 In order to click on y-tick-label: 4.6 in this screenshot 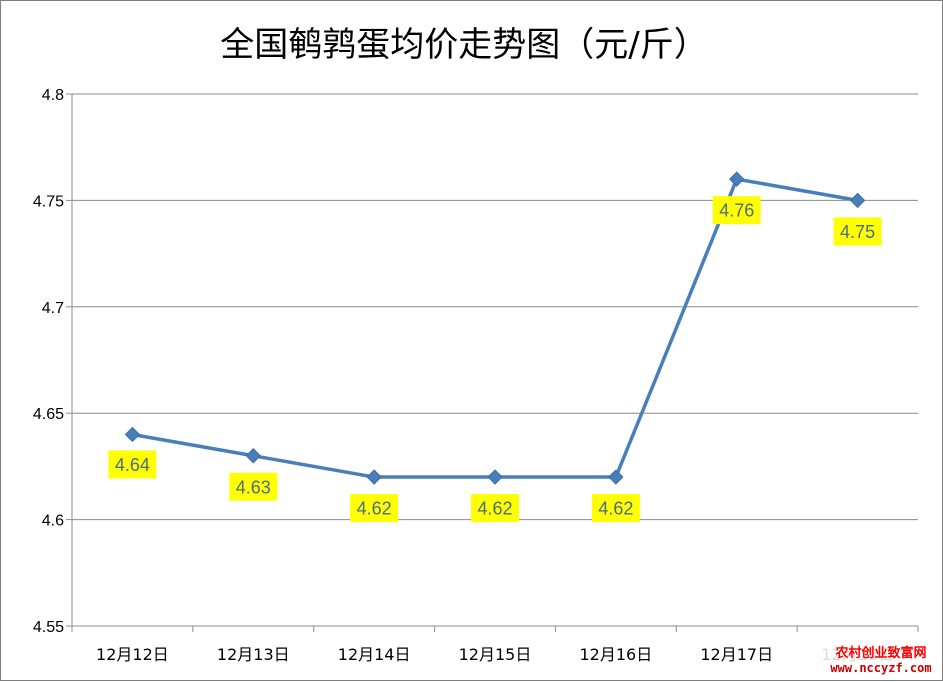, I will do `click(53, 521)`.